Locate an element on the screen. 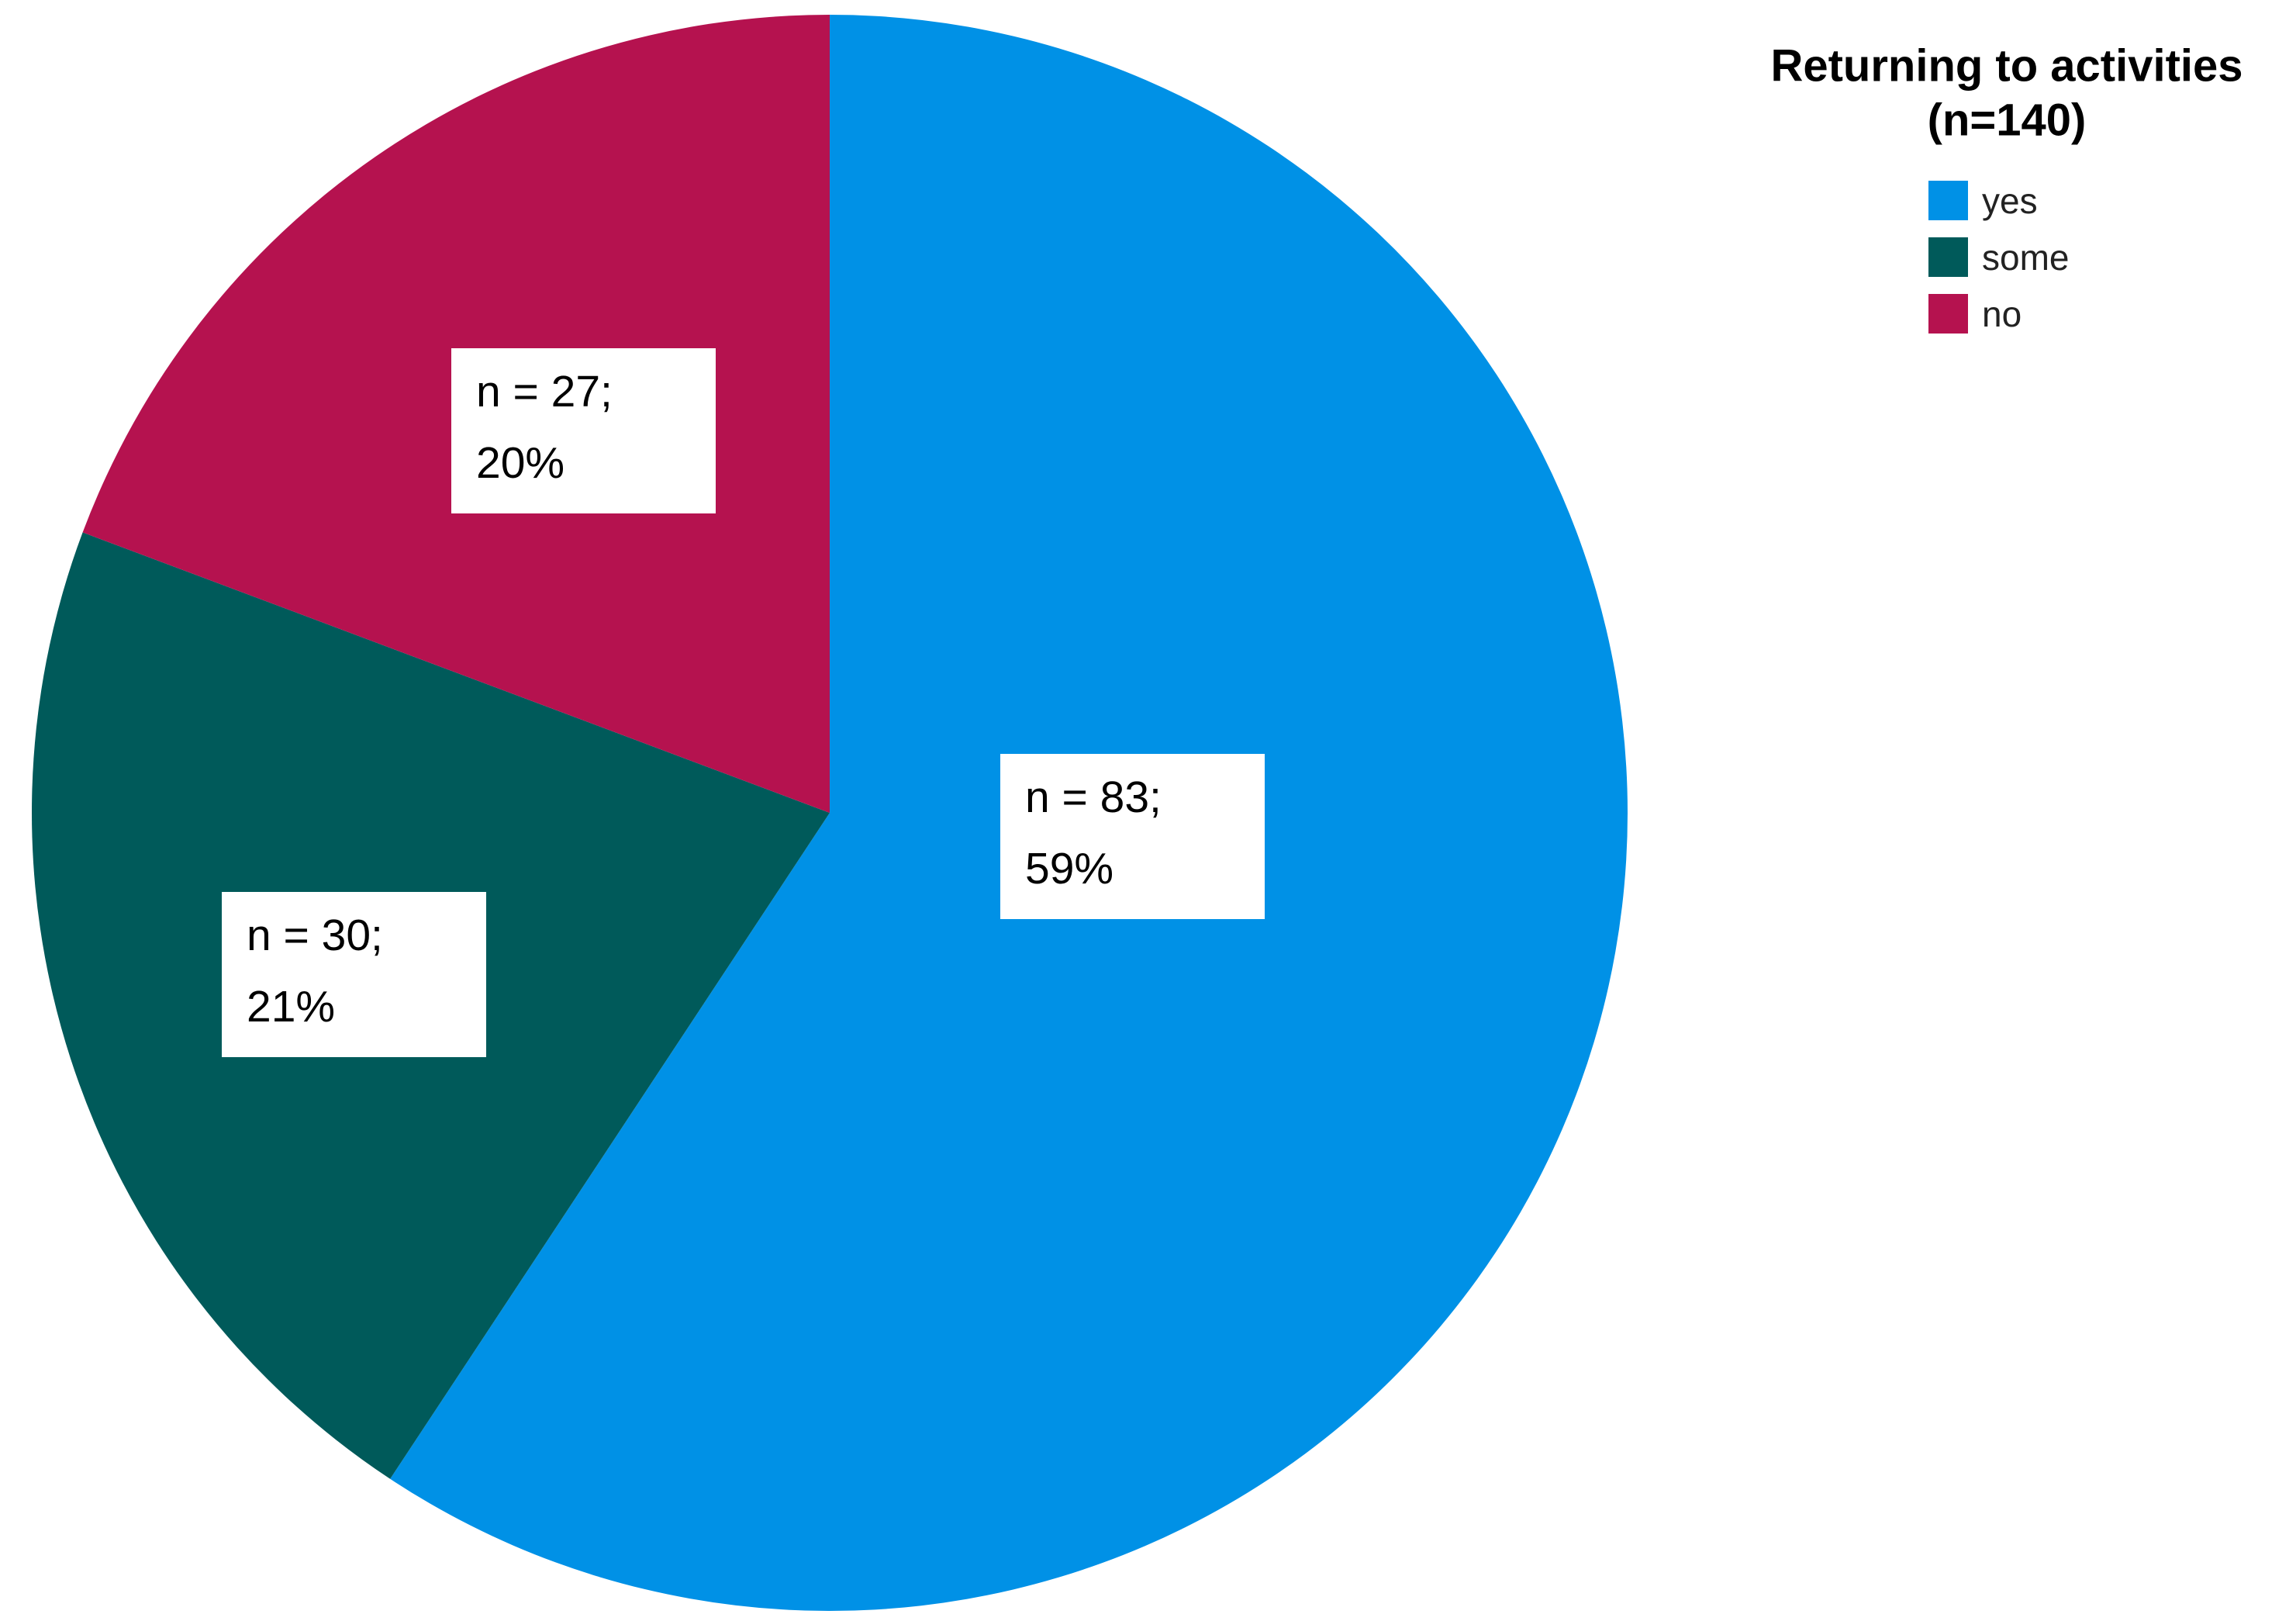  data-label: 20% is located at coordinates (520, 463).